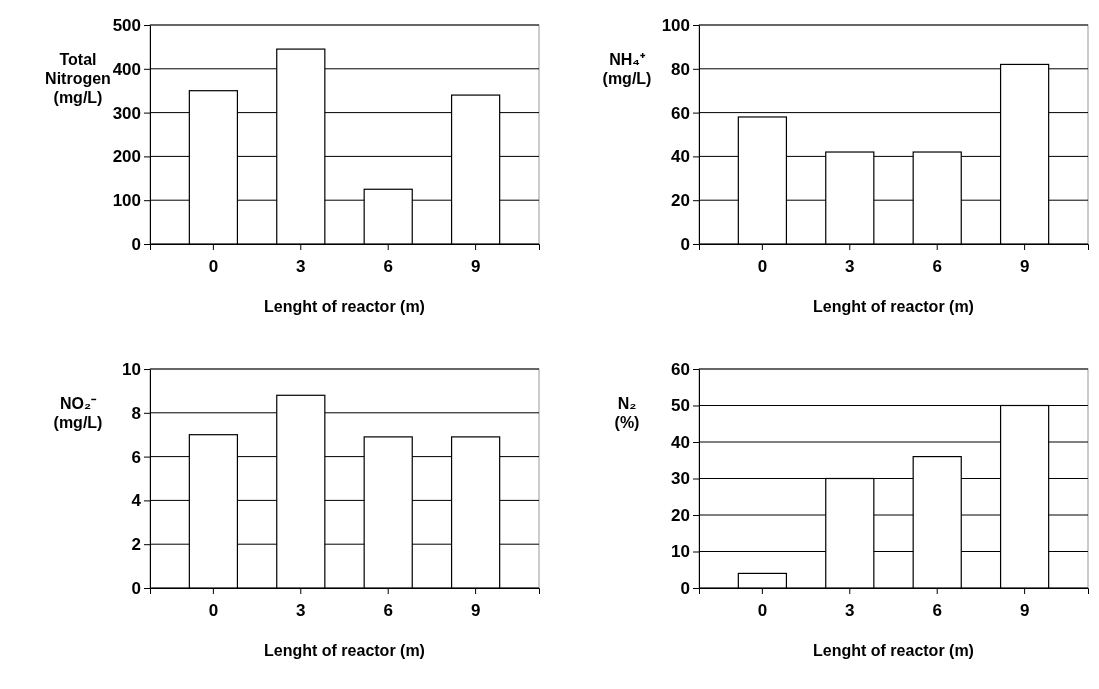 This screenshot has width=1099, height=689. What do you see at coordinates (627, 69) in the screenshot?
I see `y-axis-title: NH₄⁺ (mg/L)` at bounding box center [627, 69].